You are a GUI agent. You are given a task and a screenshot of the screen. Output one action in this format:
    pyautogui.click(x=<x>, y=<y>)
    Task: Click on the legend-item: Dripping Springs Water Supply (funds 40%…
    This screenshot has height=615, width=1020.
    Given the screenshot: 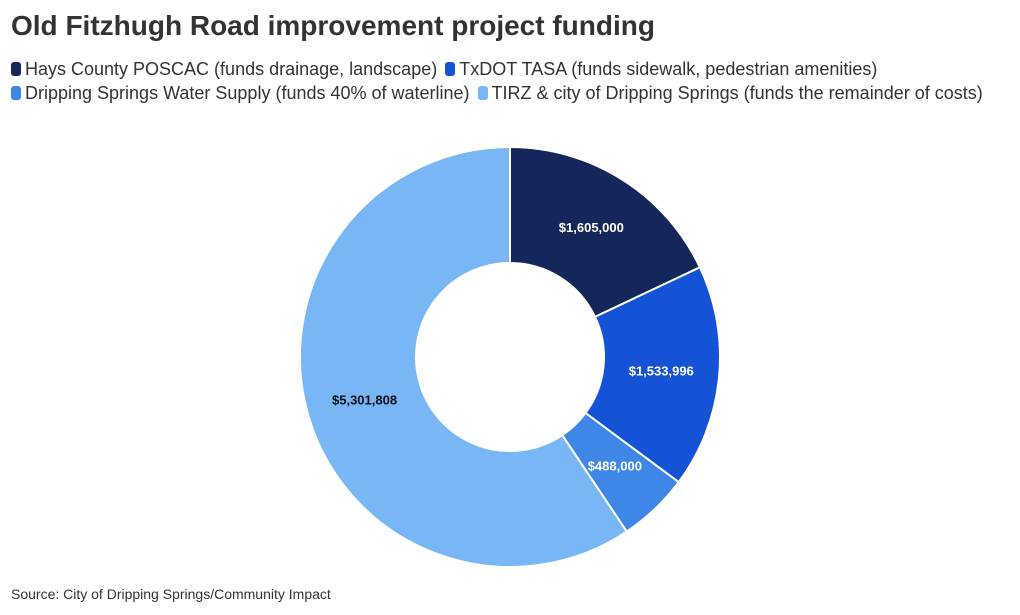 What is the action you would take?
    pyautogui.click(x=240, y=93)
    